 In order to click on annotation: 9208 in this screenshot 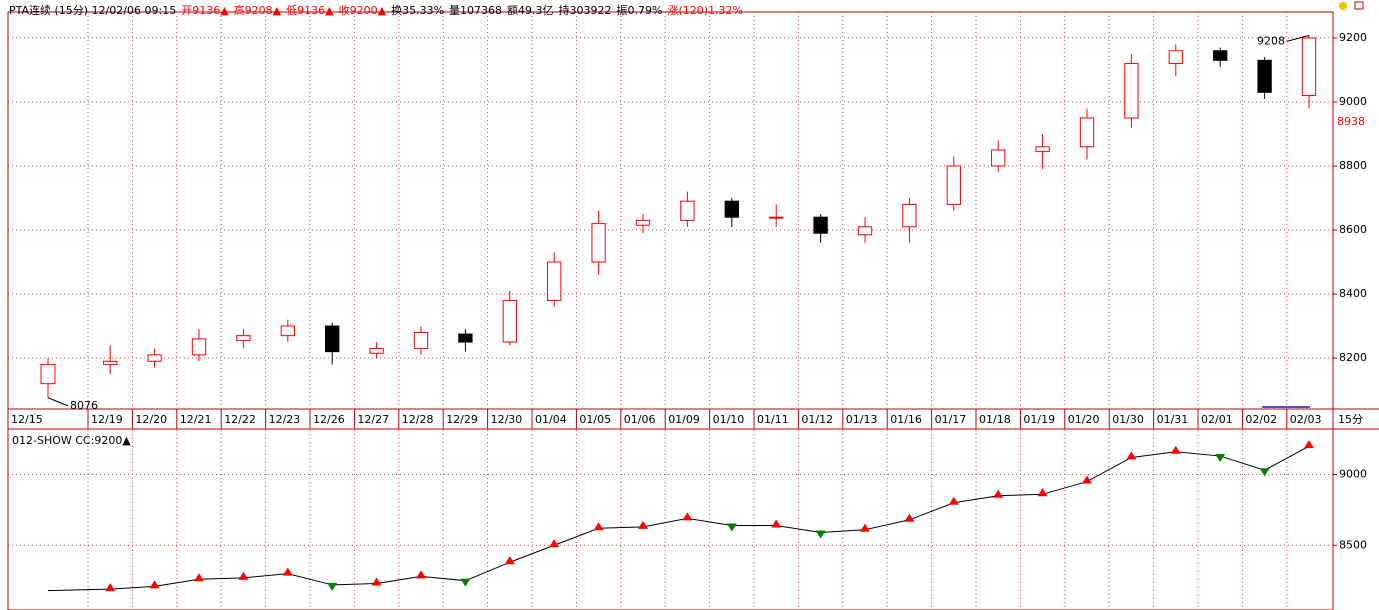, I will do `click(1271, 40)`.